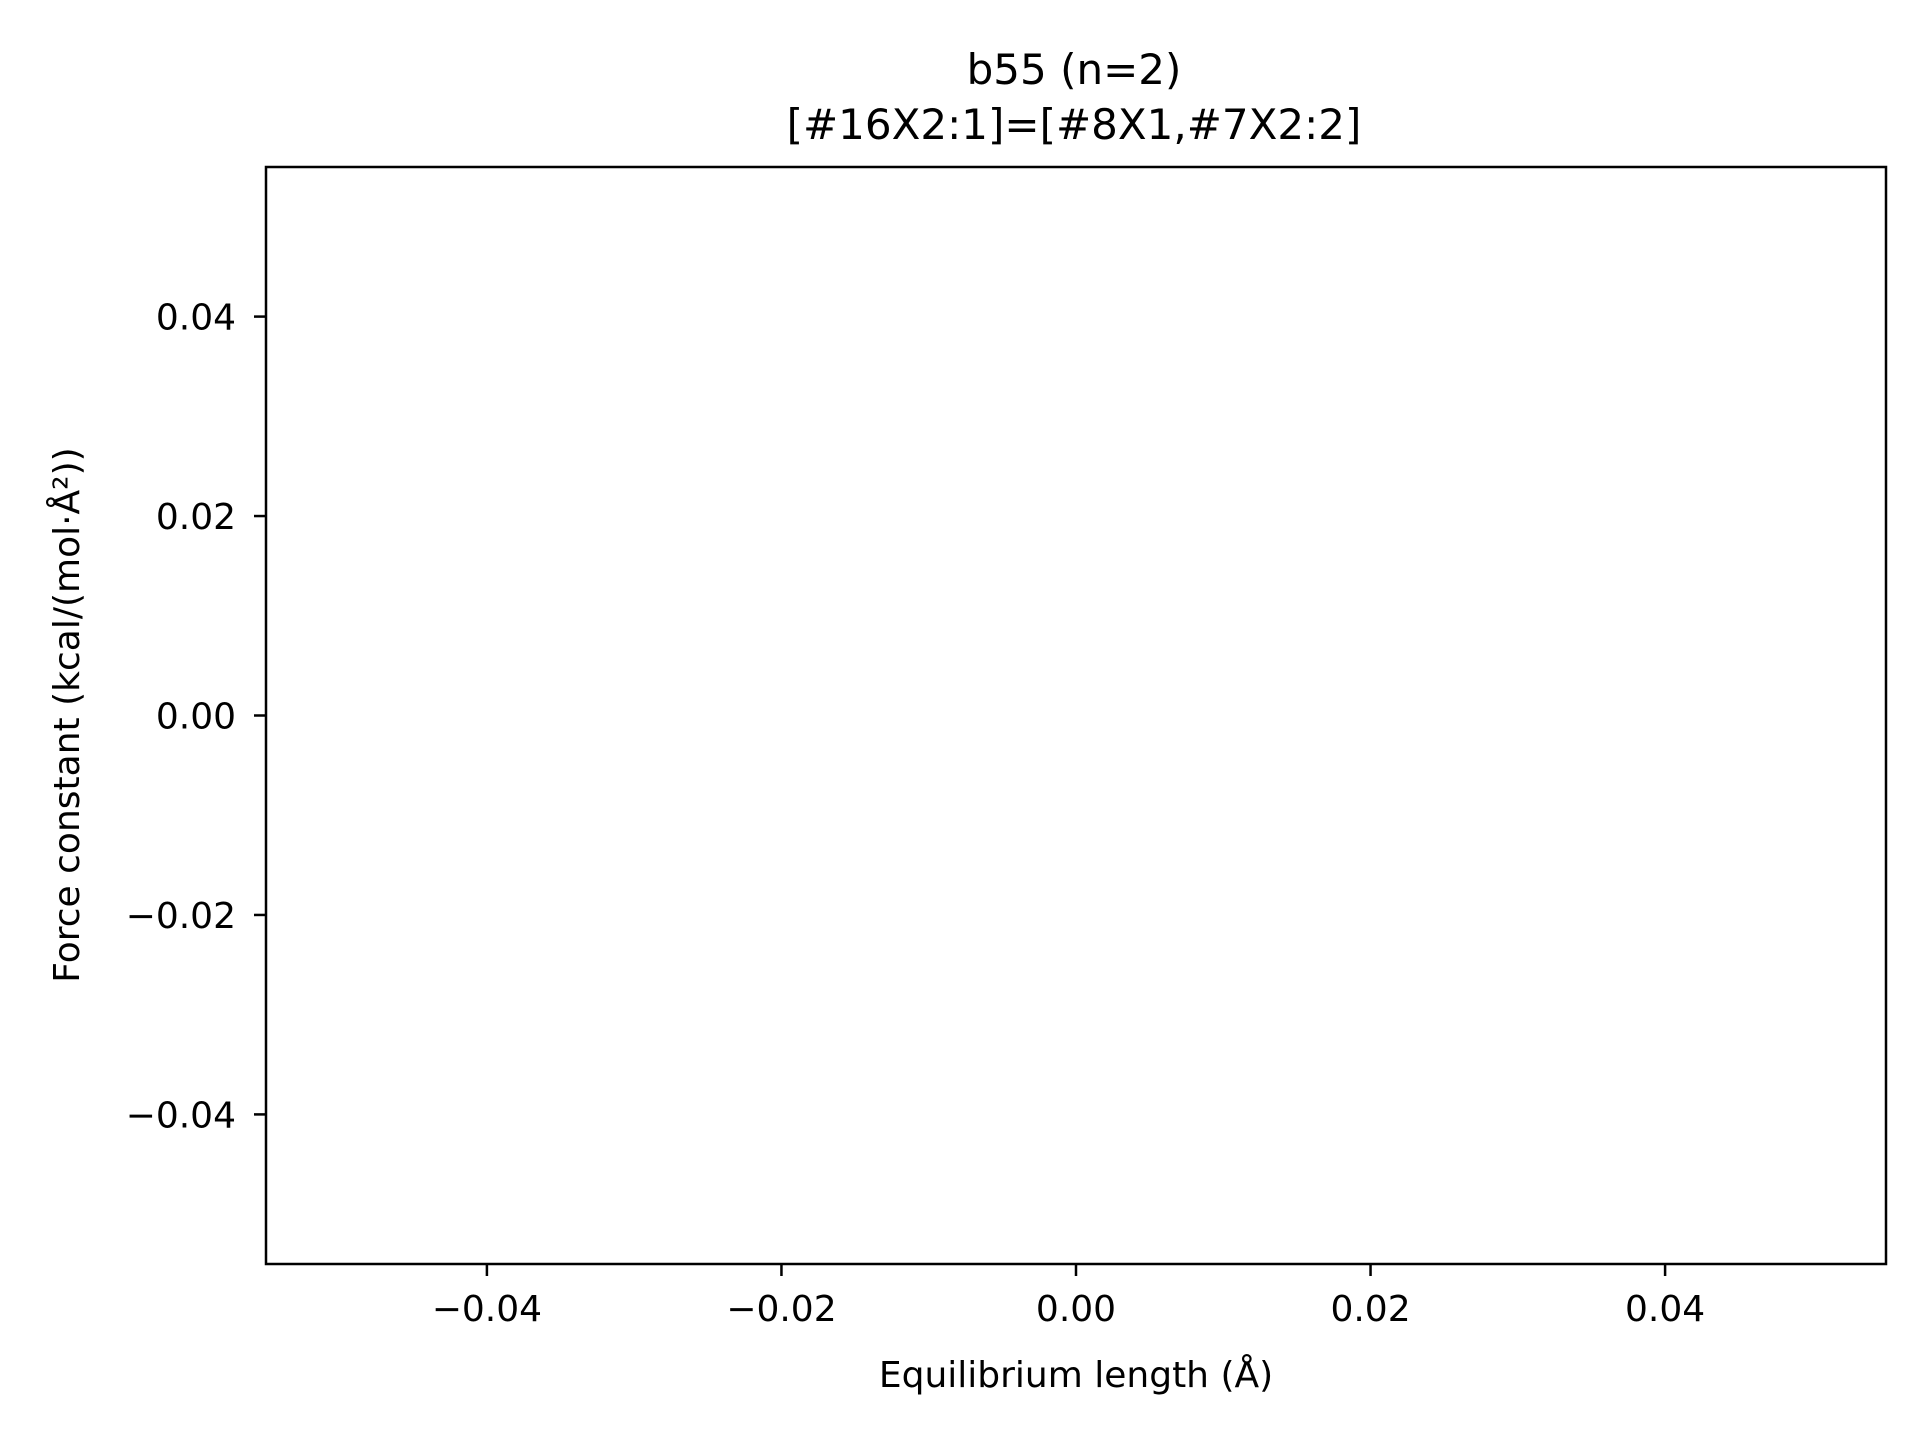  Describe the element at coordinates (1665, 1309) in the screenshot. I see `x-tick-label: 0.04` at that location.